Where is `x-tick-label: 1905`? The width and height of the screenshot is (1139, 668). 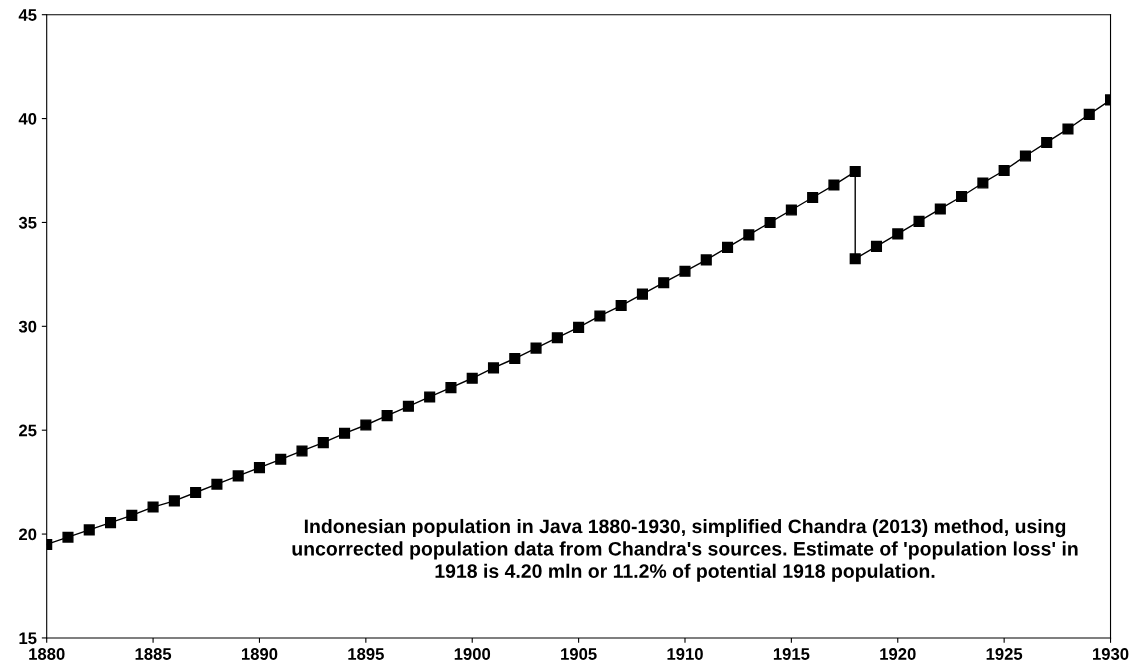
x-tick-label: 1905 is located at coordinates (579, 654).